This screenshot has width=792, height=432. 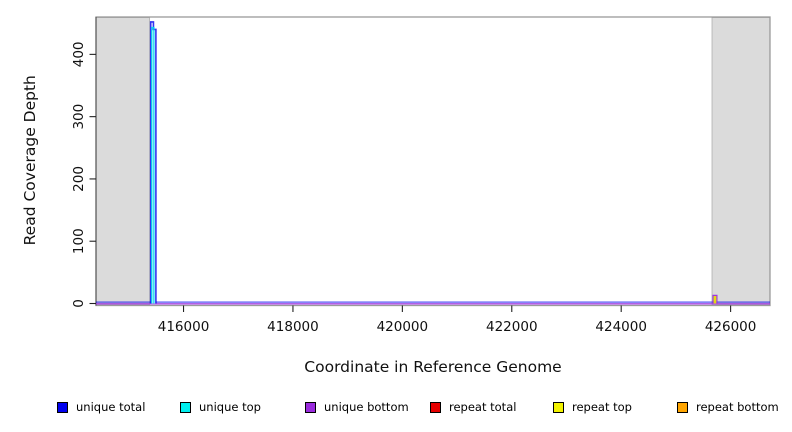 What do you see at coordinates (111, 407) in the screenshot?
I see `legend-label: unique total` at bounding box center [111, 407].